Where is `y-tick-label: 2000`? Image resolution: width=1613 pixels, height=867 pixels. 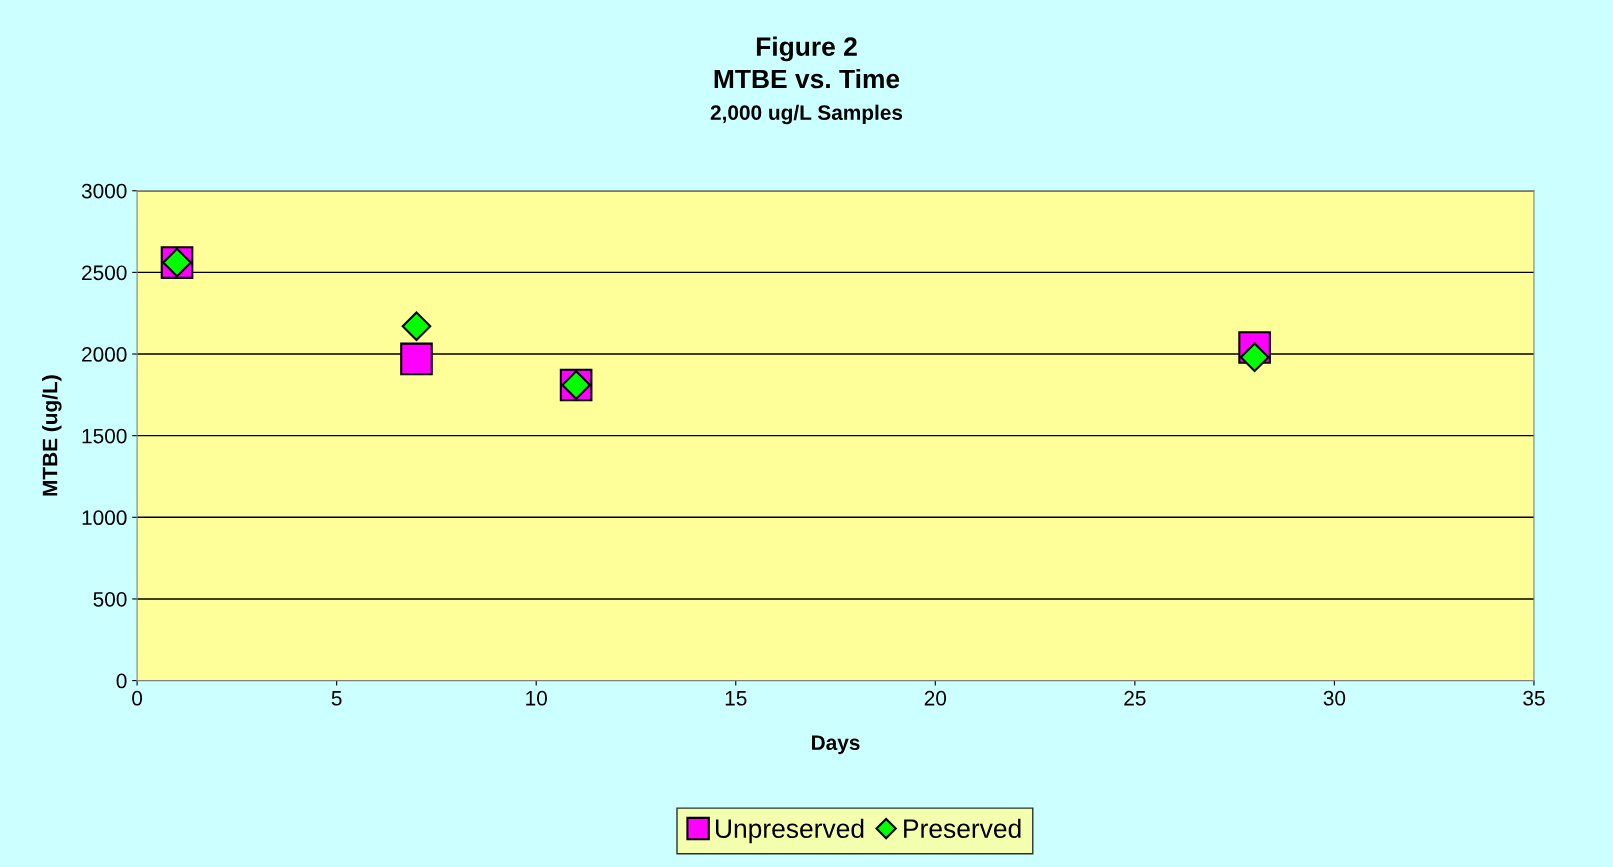
y-tick-label: 2000 is located at coordinates (104, 354).